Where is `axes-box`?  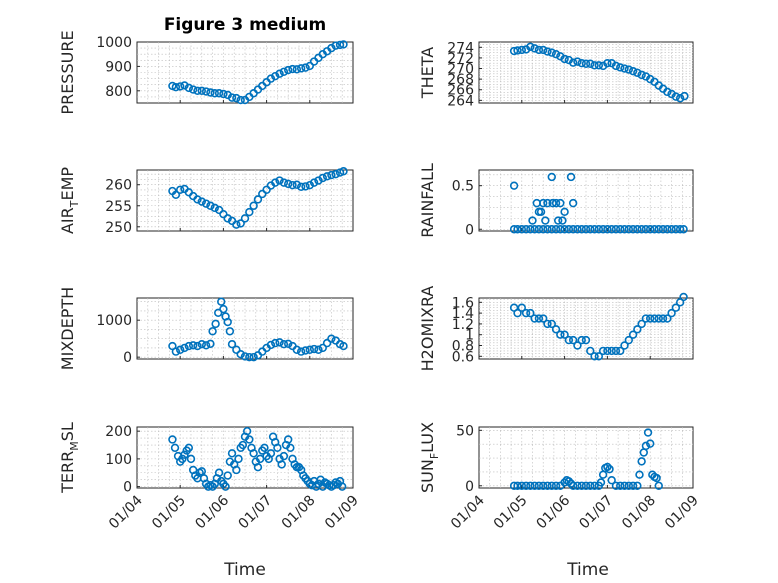 axes-box is located at coordinates (586, 457).